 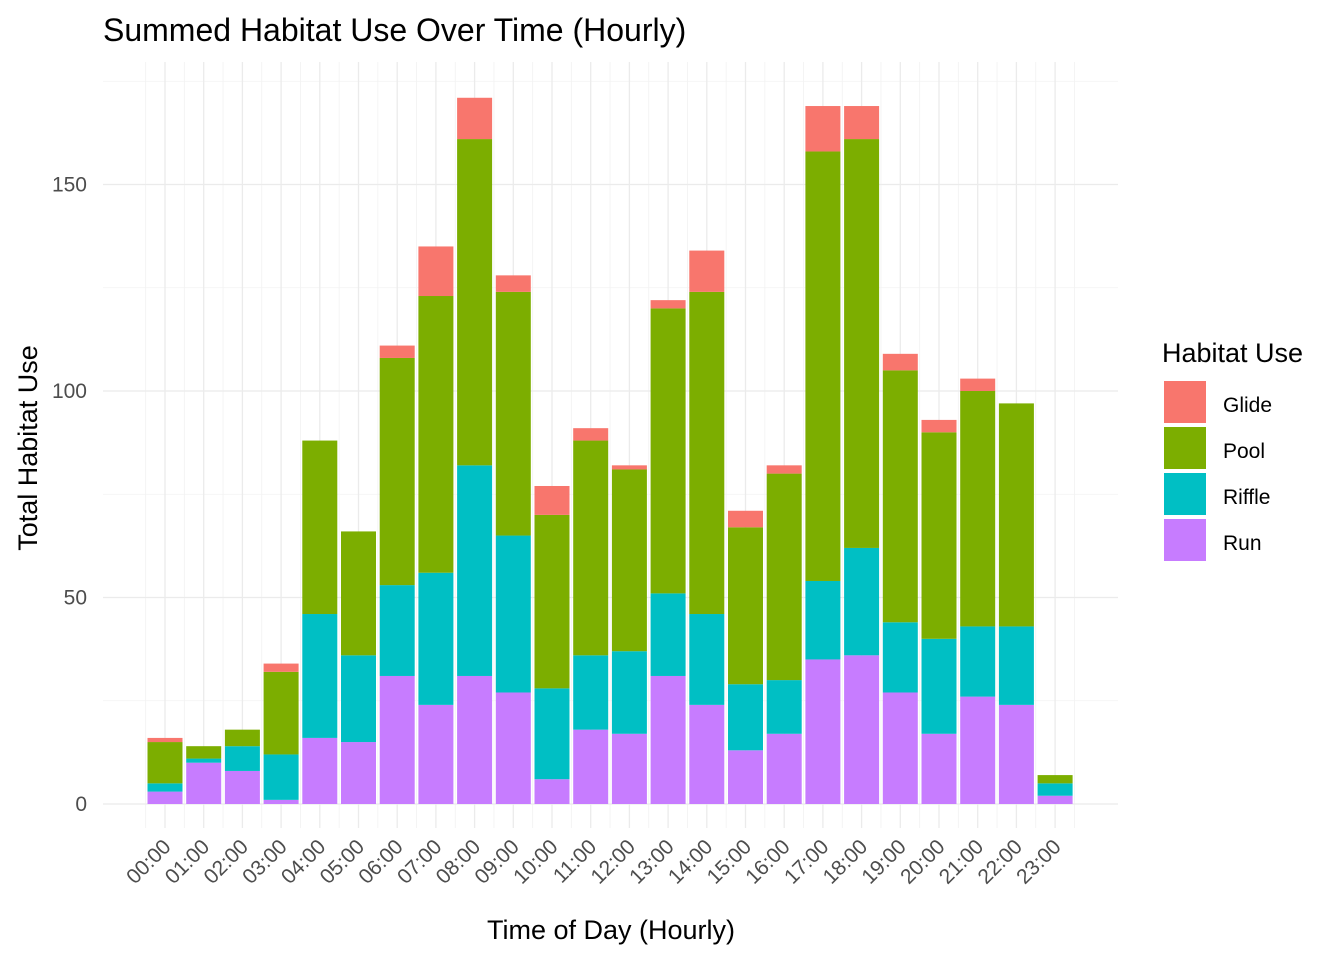 I want to click on bar-glide-1900, so click(x=900, y=362).